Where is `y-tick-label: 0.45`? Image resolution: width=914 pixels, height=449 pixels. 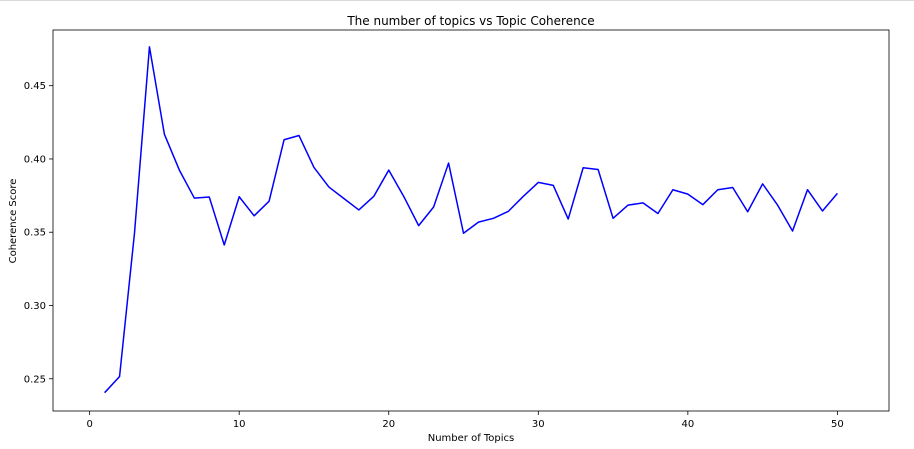 y-tick-label: 0.45 is located at coordinates (35, 86).